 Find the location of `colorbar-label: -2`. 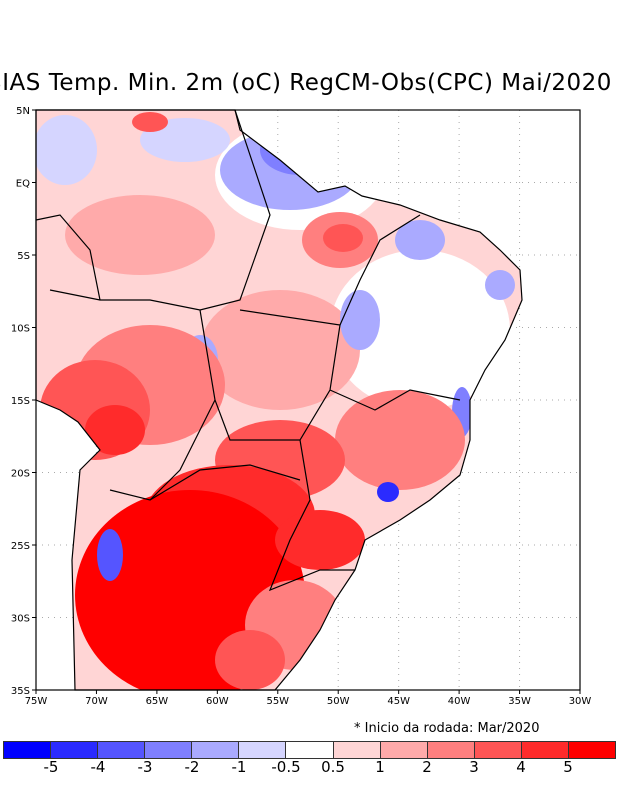

colorbar-label: -2 is located at coordinates (192, 767).